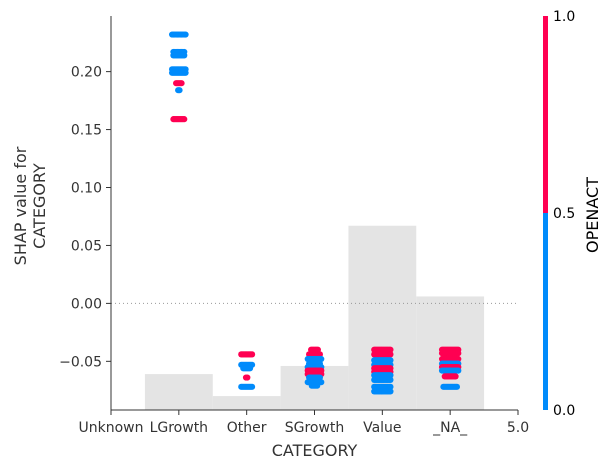  Describe the element at coordinates (111, 428) in the screenshot. I see `x-tick-label: Unknown` at that location.